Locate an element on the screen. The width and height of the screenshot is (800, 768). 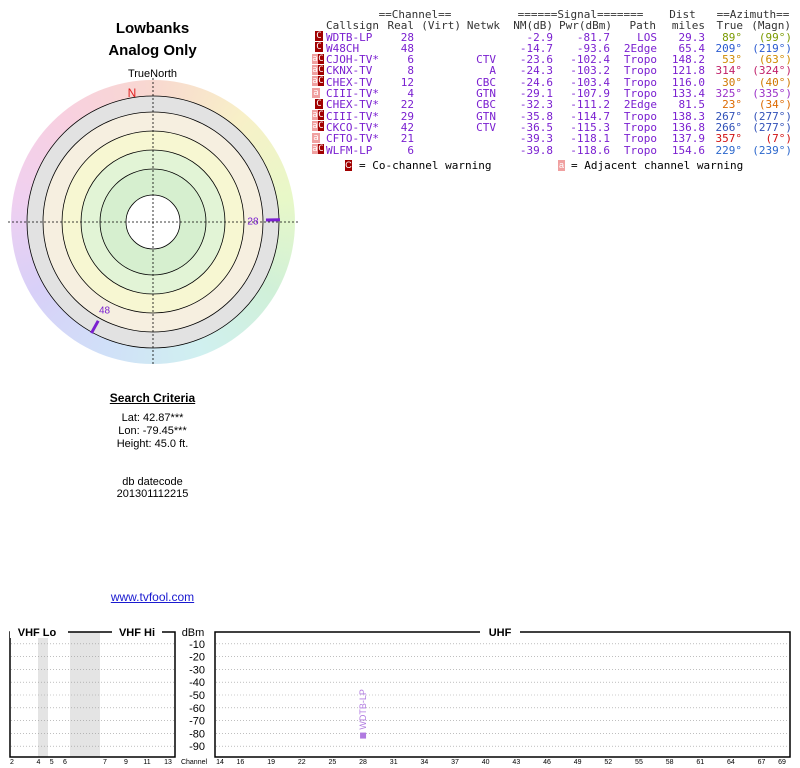
table-cell: 30° is located at coordinates (732, 82).